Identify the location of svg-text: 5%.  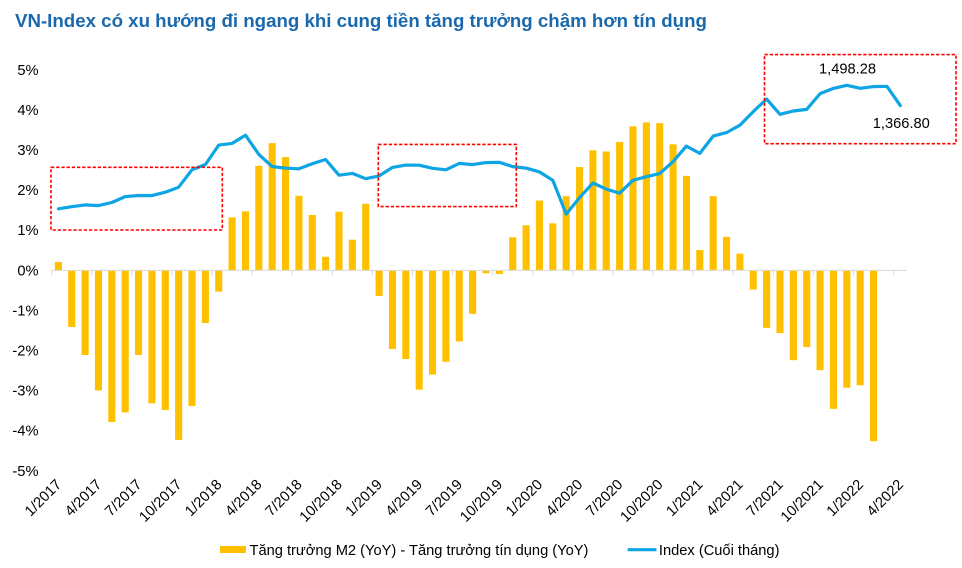
(27, 71).